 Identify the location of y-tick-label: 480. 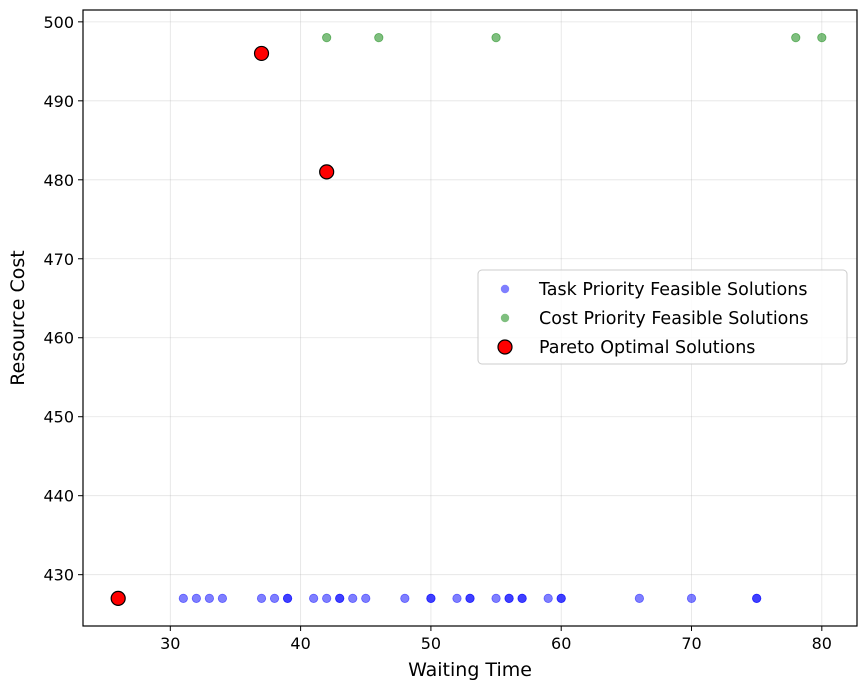
(58, 180).